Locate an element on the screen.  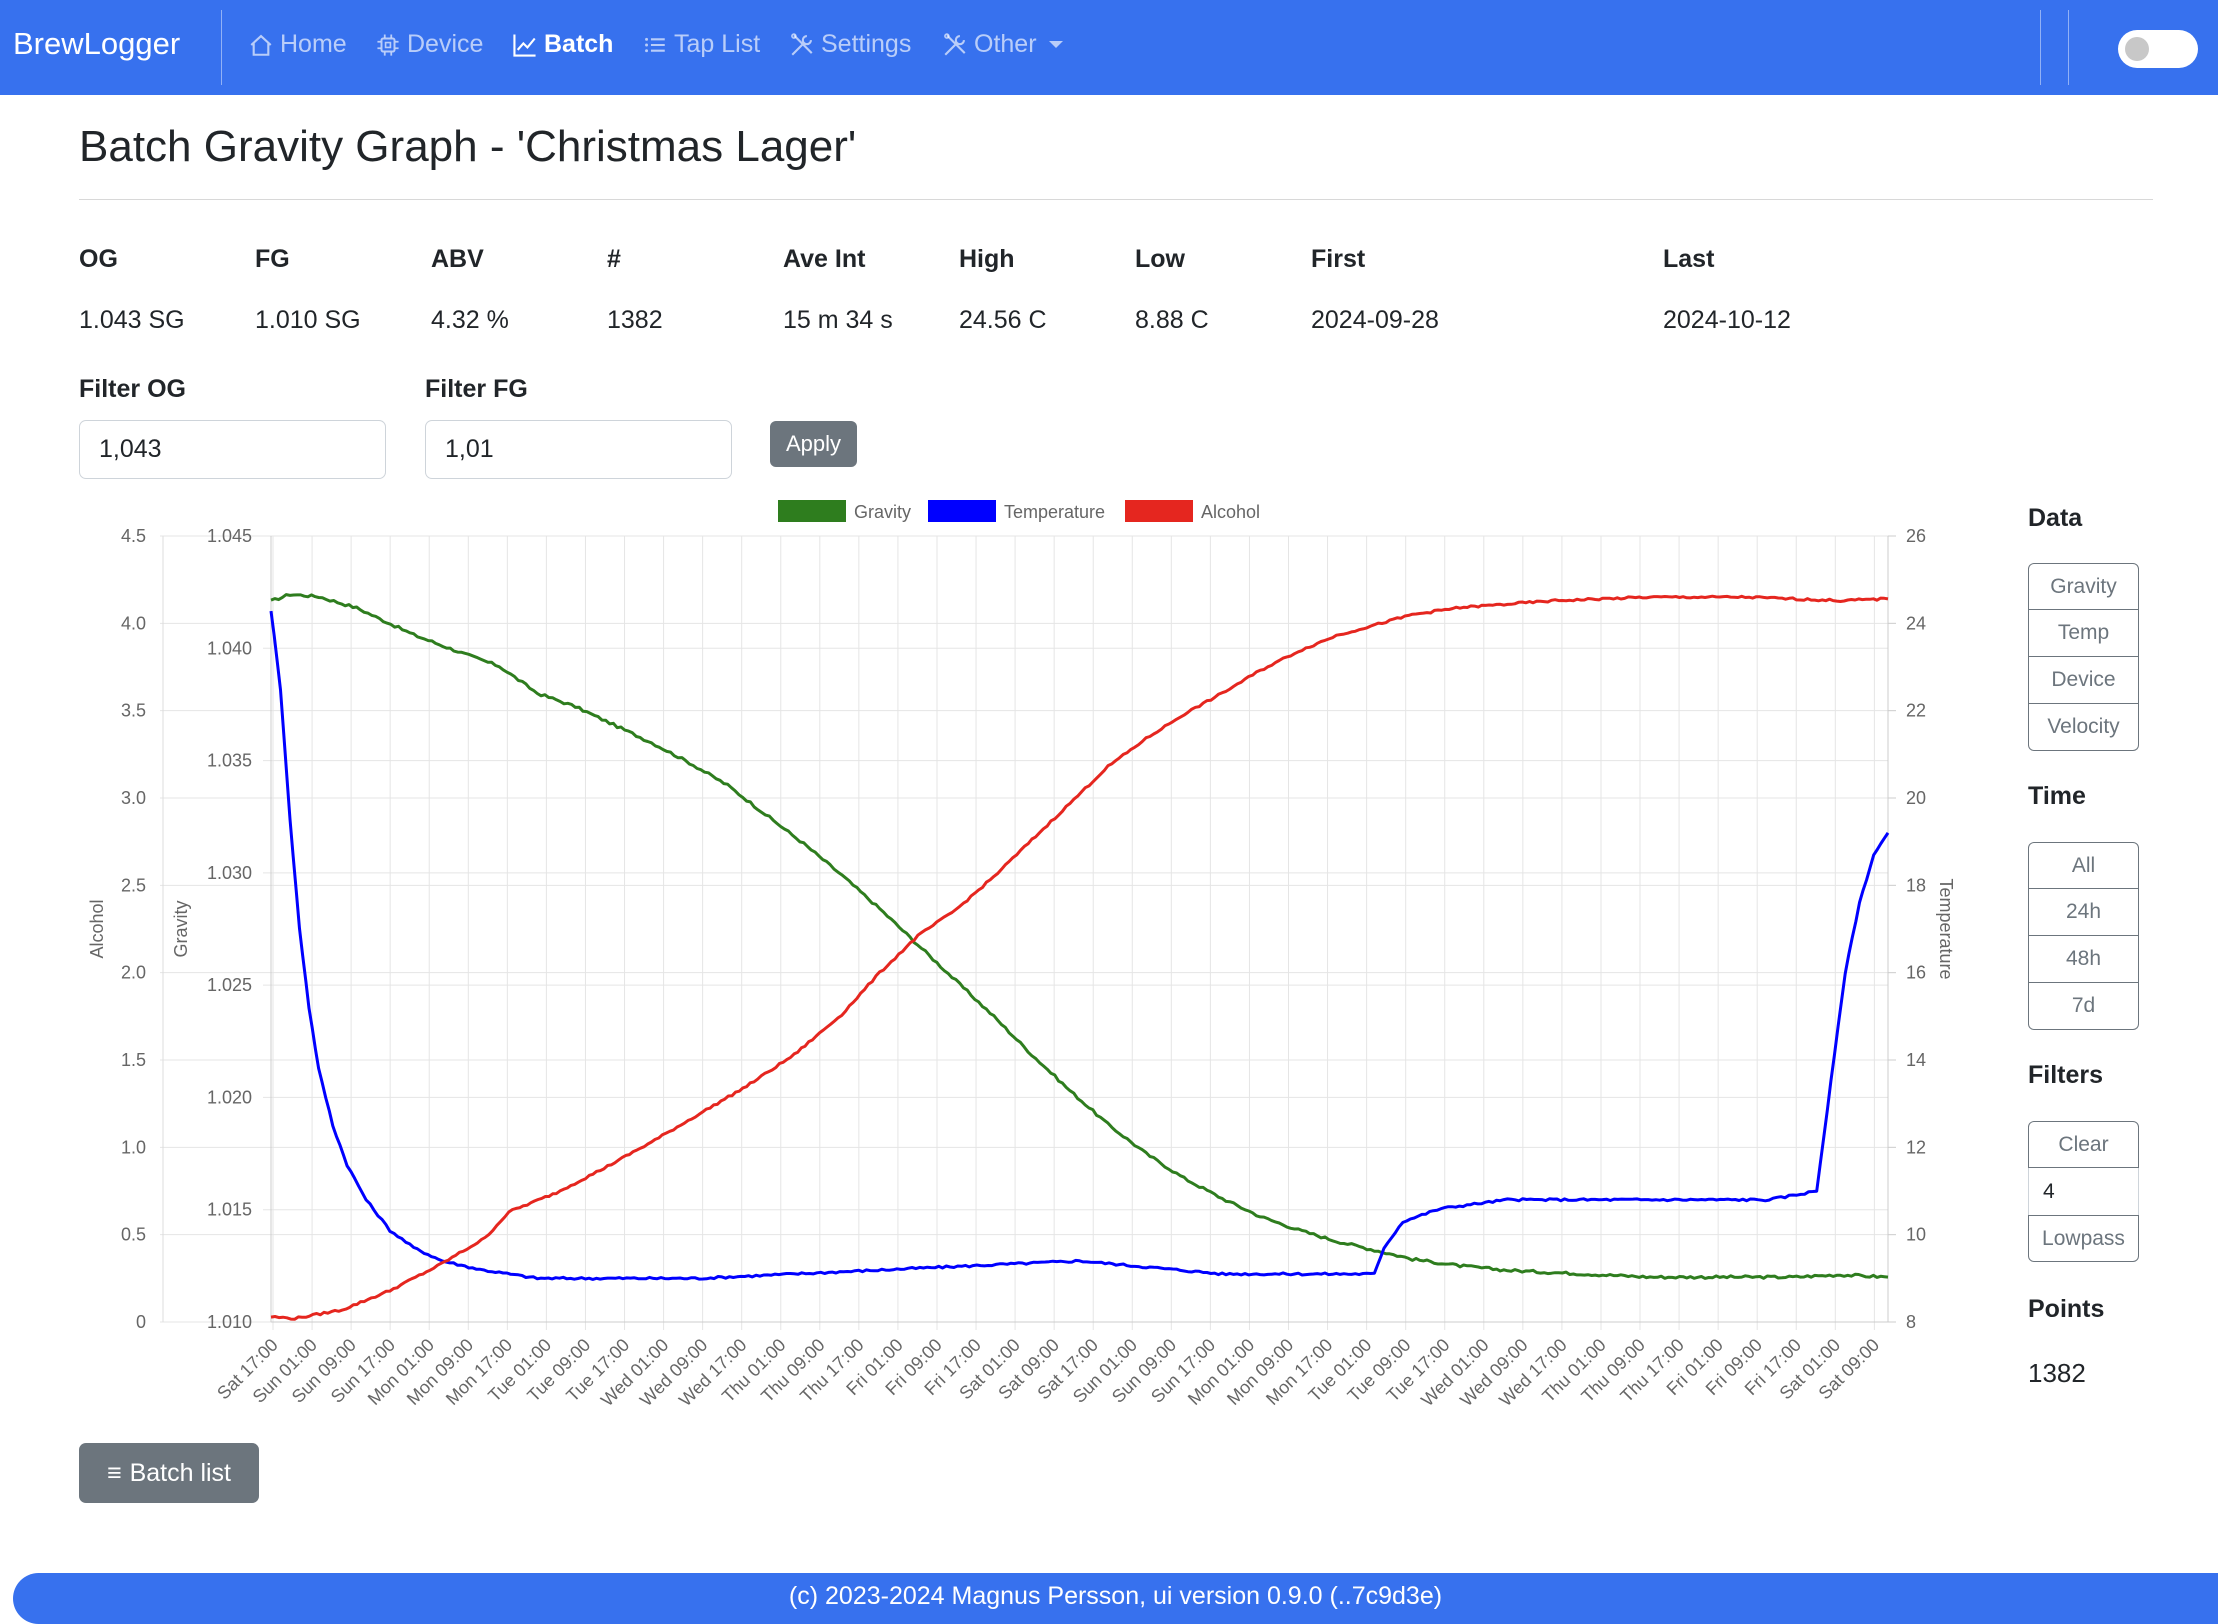
filter-fg-label: Filter FG is located at coordinates (476, 389).